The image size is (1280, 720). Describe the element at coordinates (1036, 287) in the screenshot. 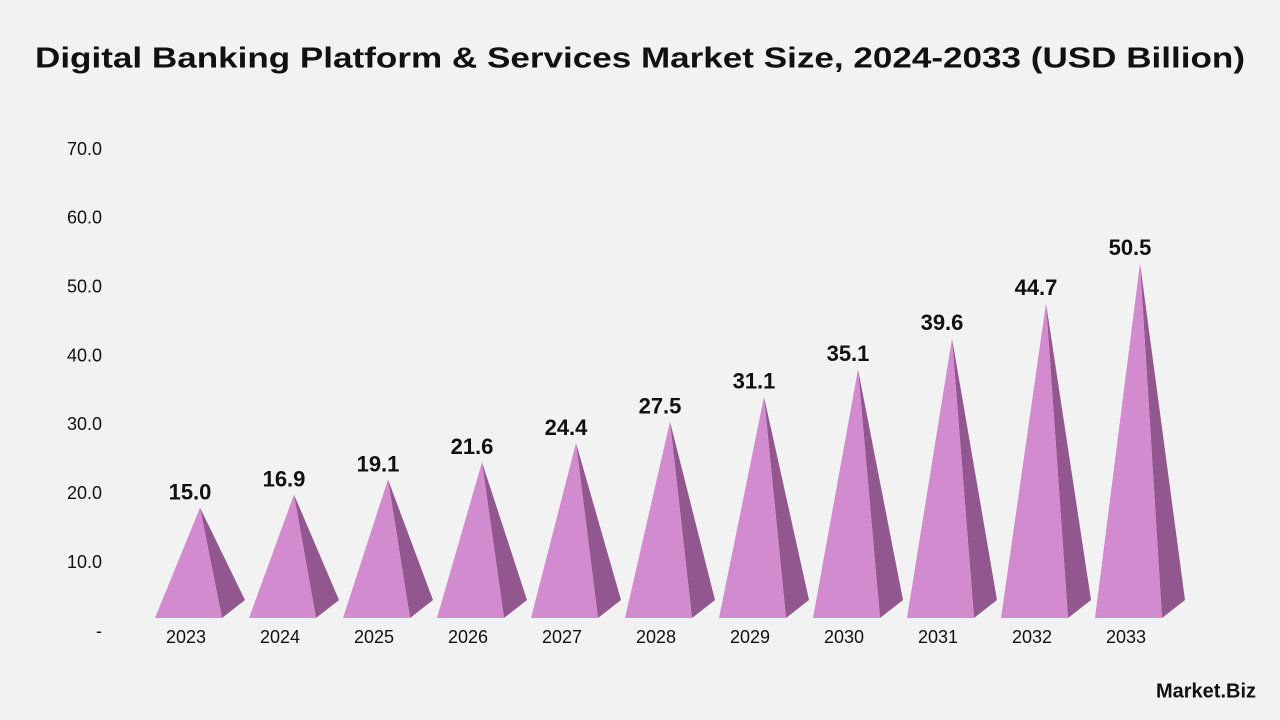

I see `value-label: 44.7` at that location.